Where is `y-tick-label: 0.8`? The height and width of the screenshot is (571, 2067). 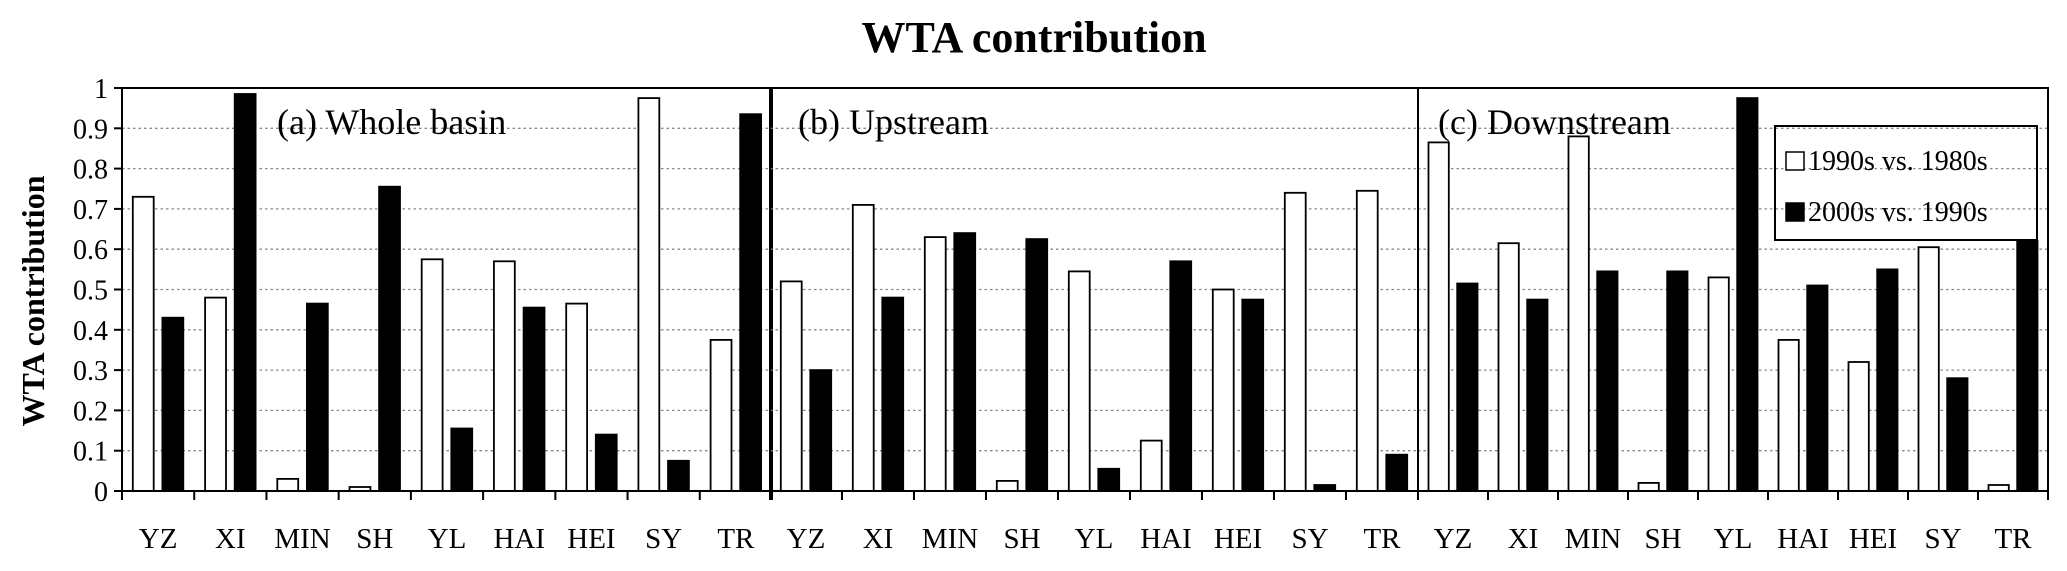
y-tick-label: 0.8 is located at coordinates (90, 170).